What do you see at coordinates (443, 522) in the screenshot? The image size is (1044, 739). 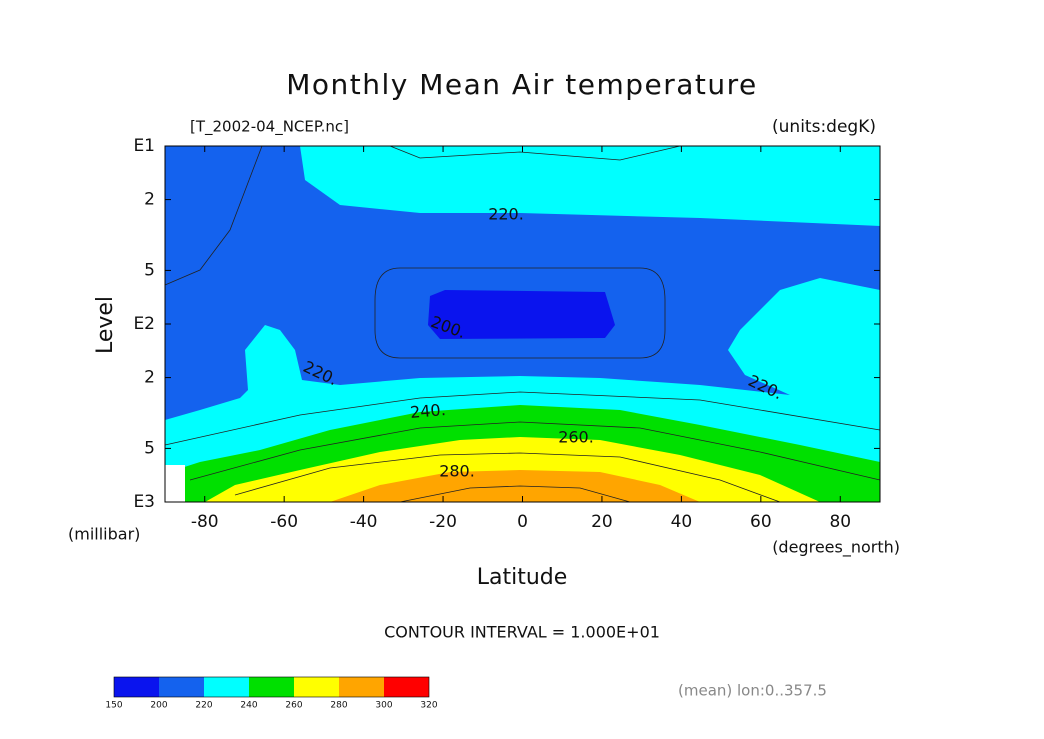 I see `x-tick-label: -20` at bounding box center [443, 522].